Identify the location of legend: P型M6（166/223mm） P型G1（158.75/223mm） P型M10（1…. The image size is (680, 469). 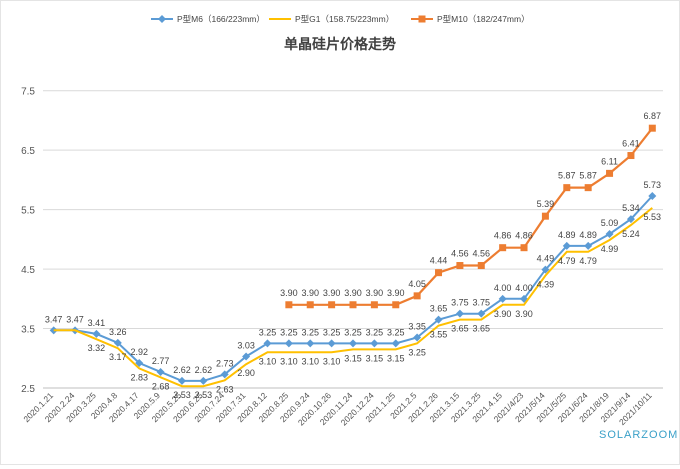
(340, 19).